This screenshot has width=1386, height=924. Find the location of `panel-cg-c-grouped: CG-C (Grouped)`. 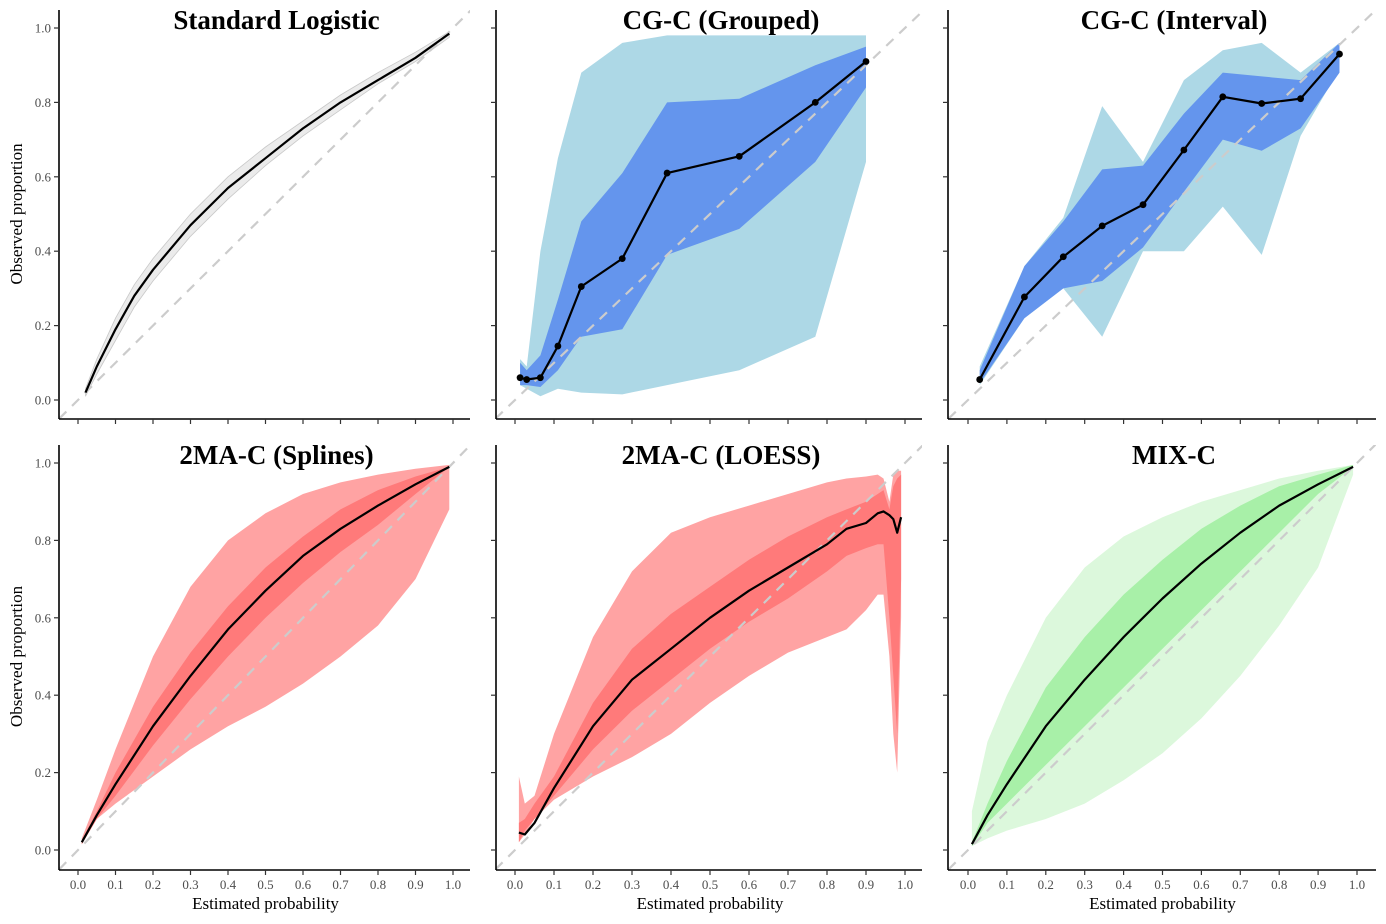

panel-cg-c-grouped: CG-C (Grouped) is located at coordinates (706, 214).